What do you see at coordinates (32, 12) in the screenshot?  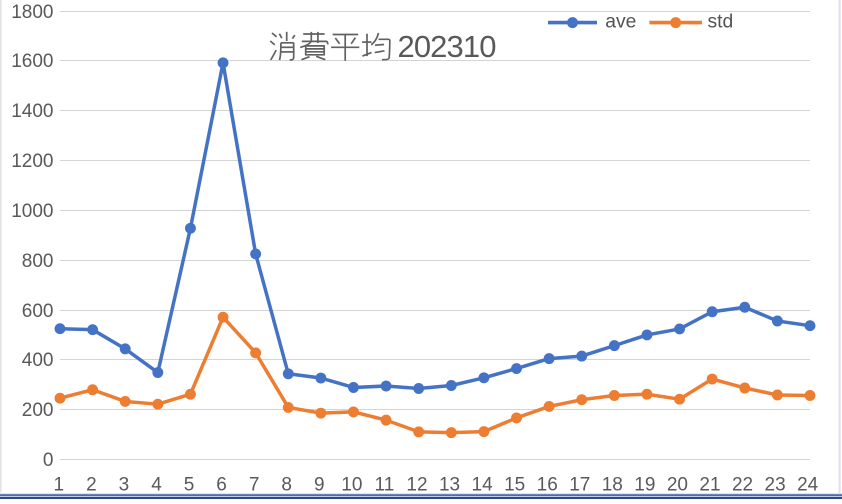 I see `svg-text: 1800` at bounding box center [32, 12].